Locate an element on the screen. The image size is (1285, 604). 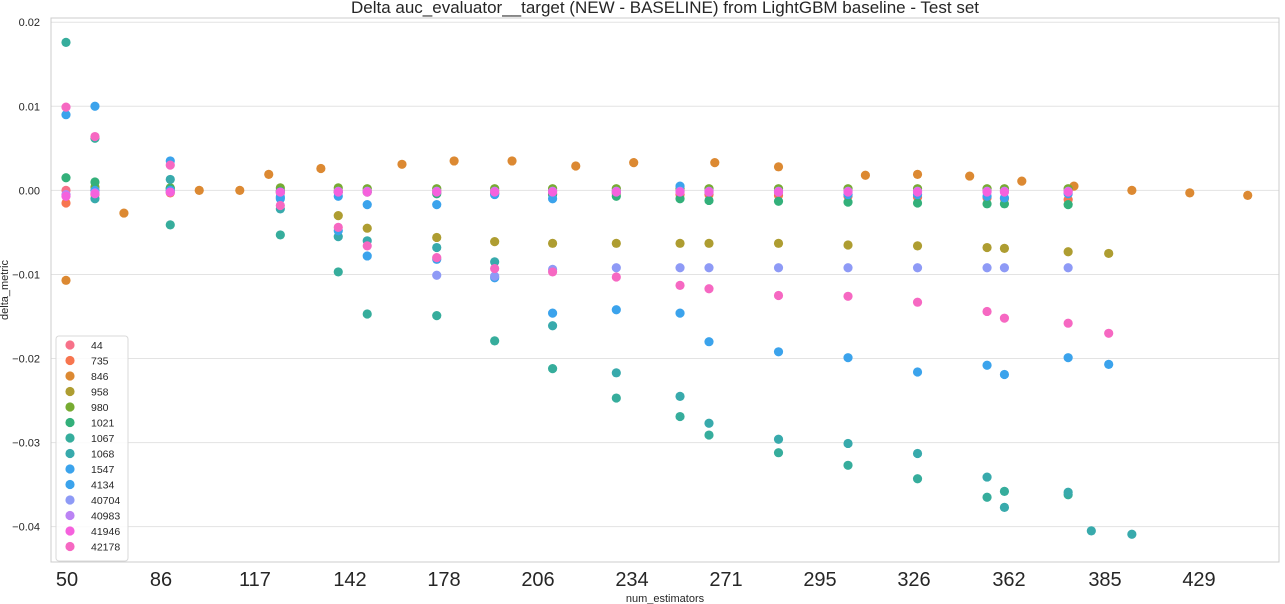
legend-label: 4134 is located at coordinates (103, 486).